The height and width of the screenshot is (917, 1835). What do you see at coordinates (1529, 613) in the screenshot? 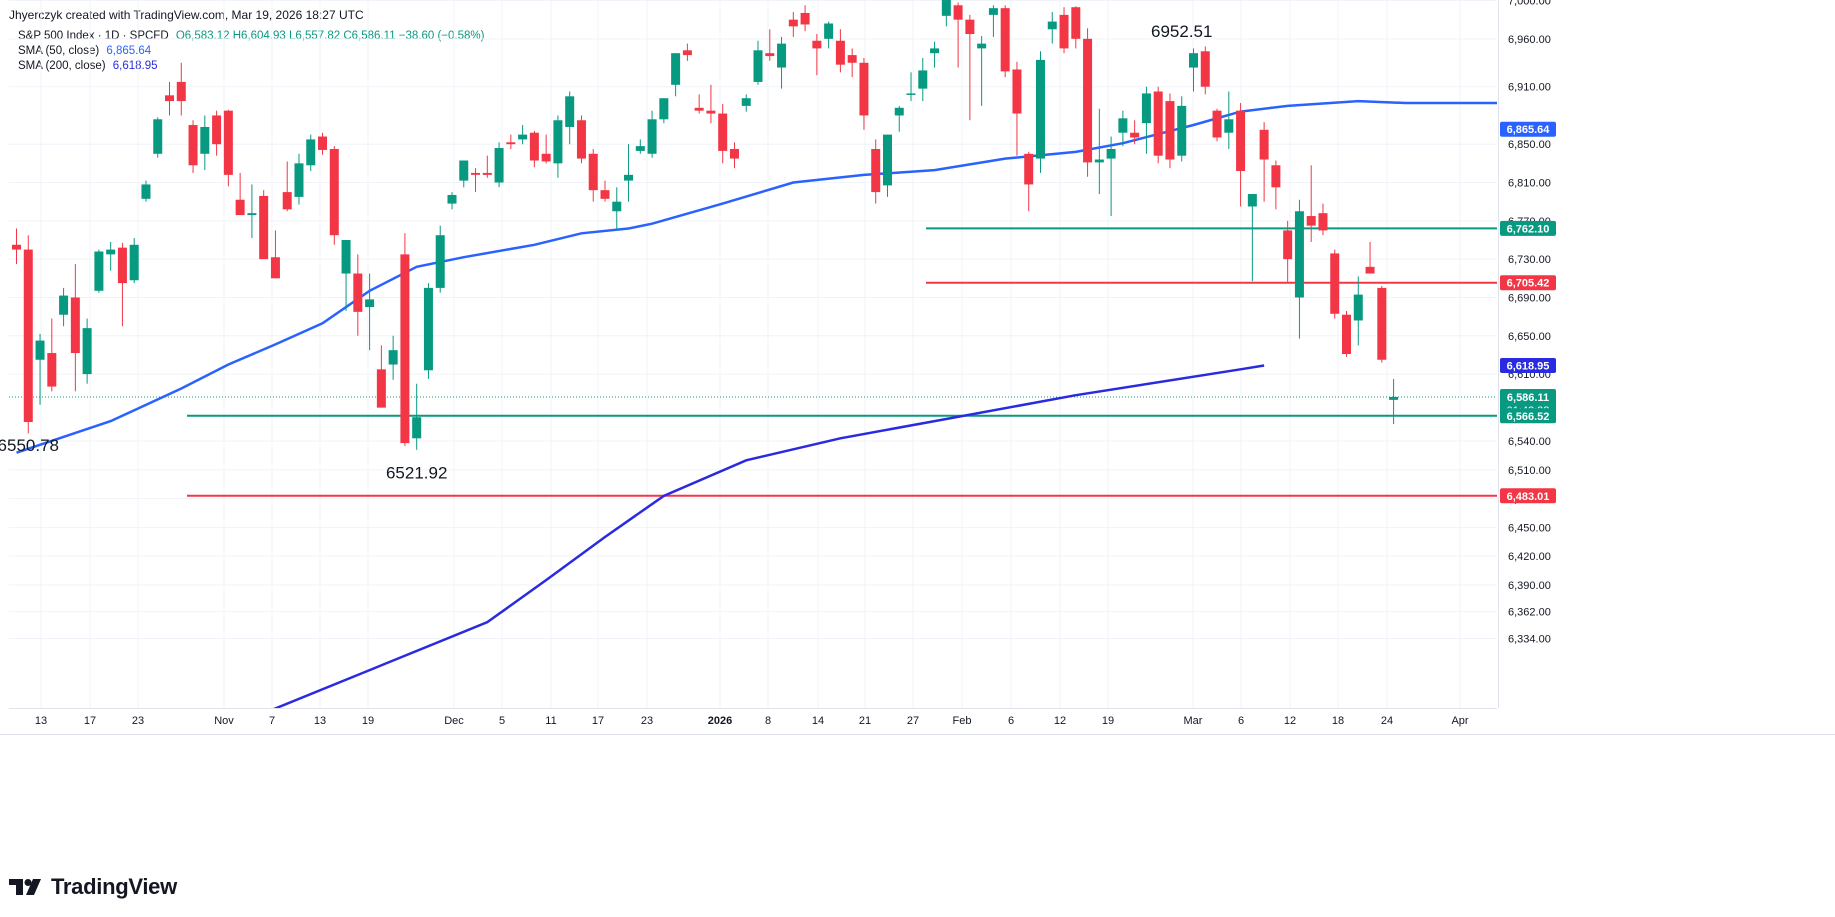
I see `y-tick-label: 6,362.00` at bounding box center [1529, 613].